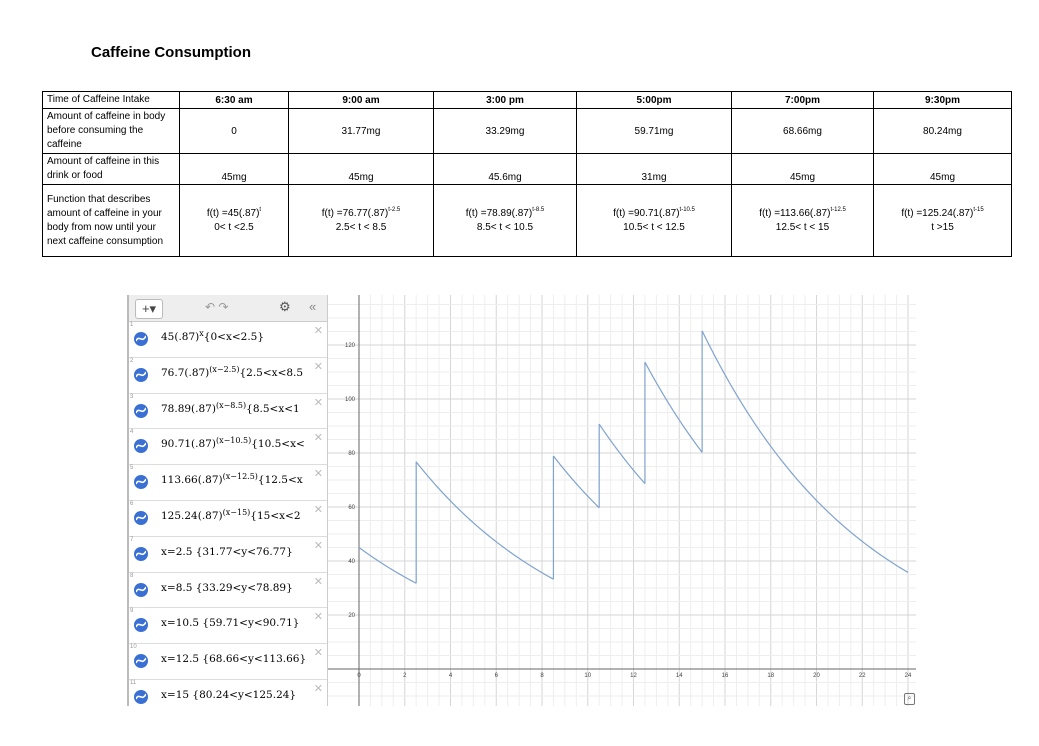 The image size is (1039, 746). Describe the element at coordinates (131, 540) in the screenshot. I see `expression-number: 7` at that location.